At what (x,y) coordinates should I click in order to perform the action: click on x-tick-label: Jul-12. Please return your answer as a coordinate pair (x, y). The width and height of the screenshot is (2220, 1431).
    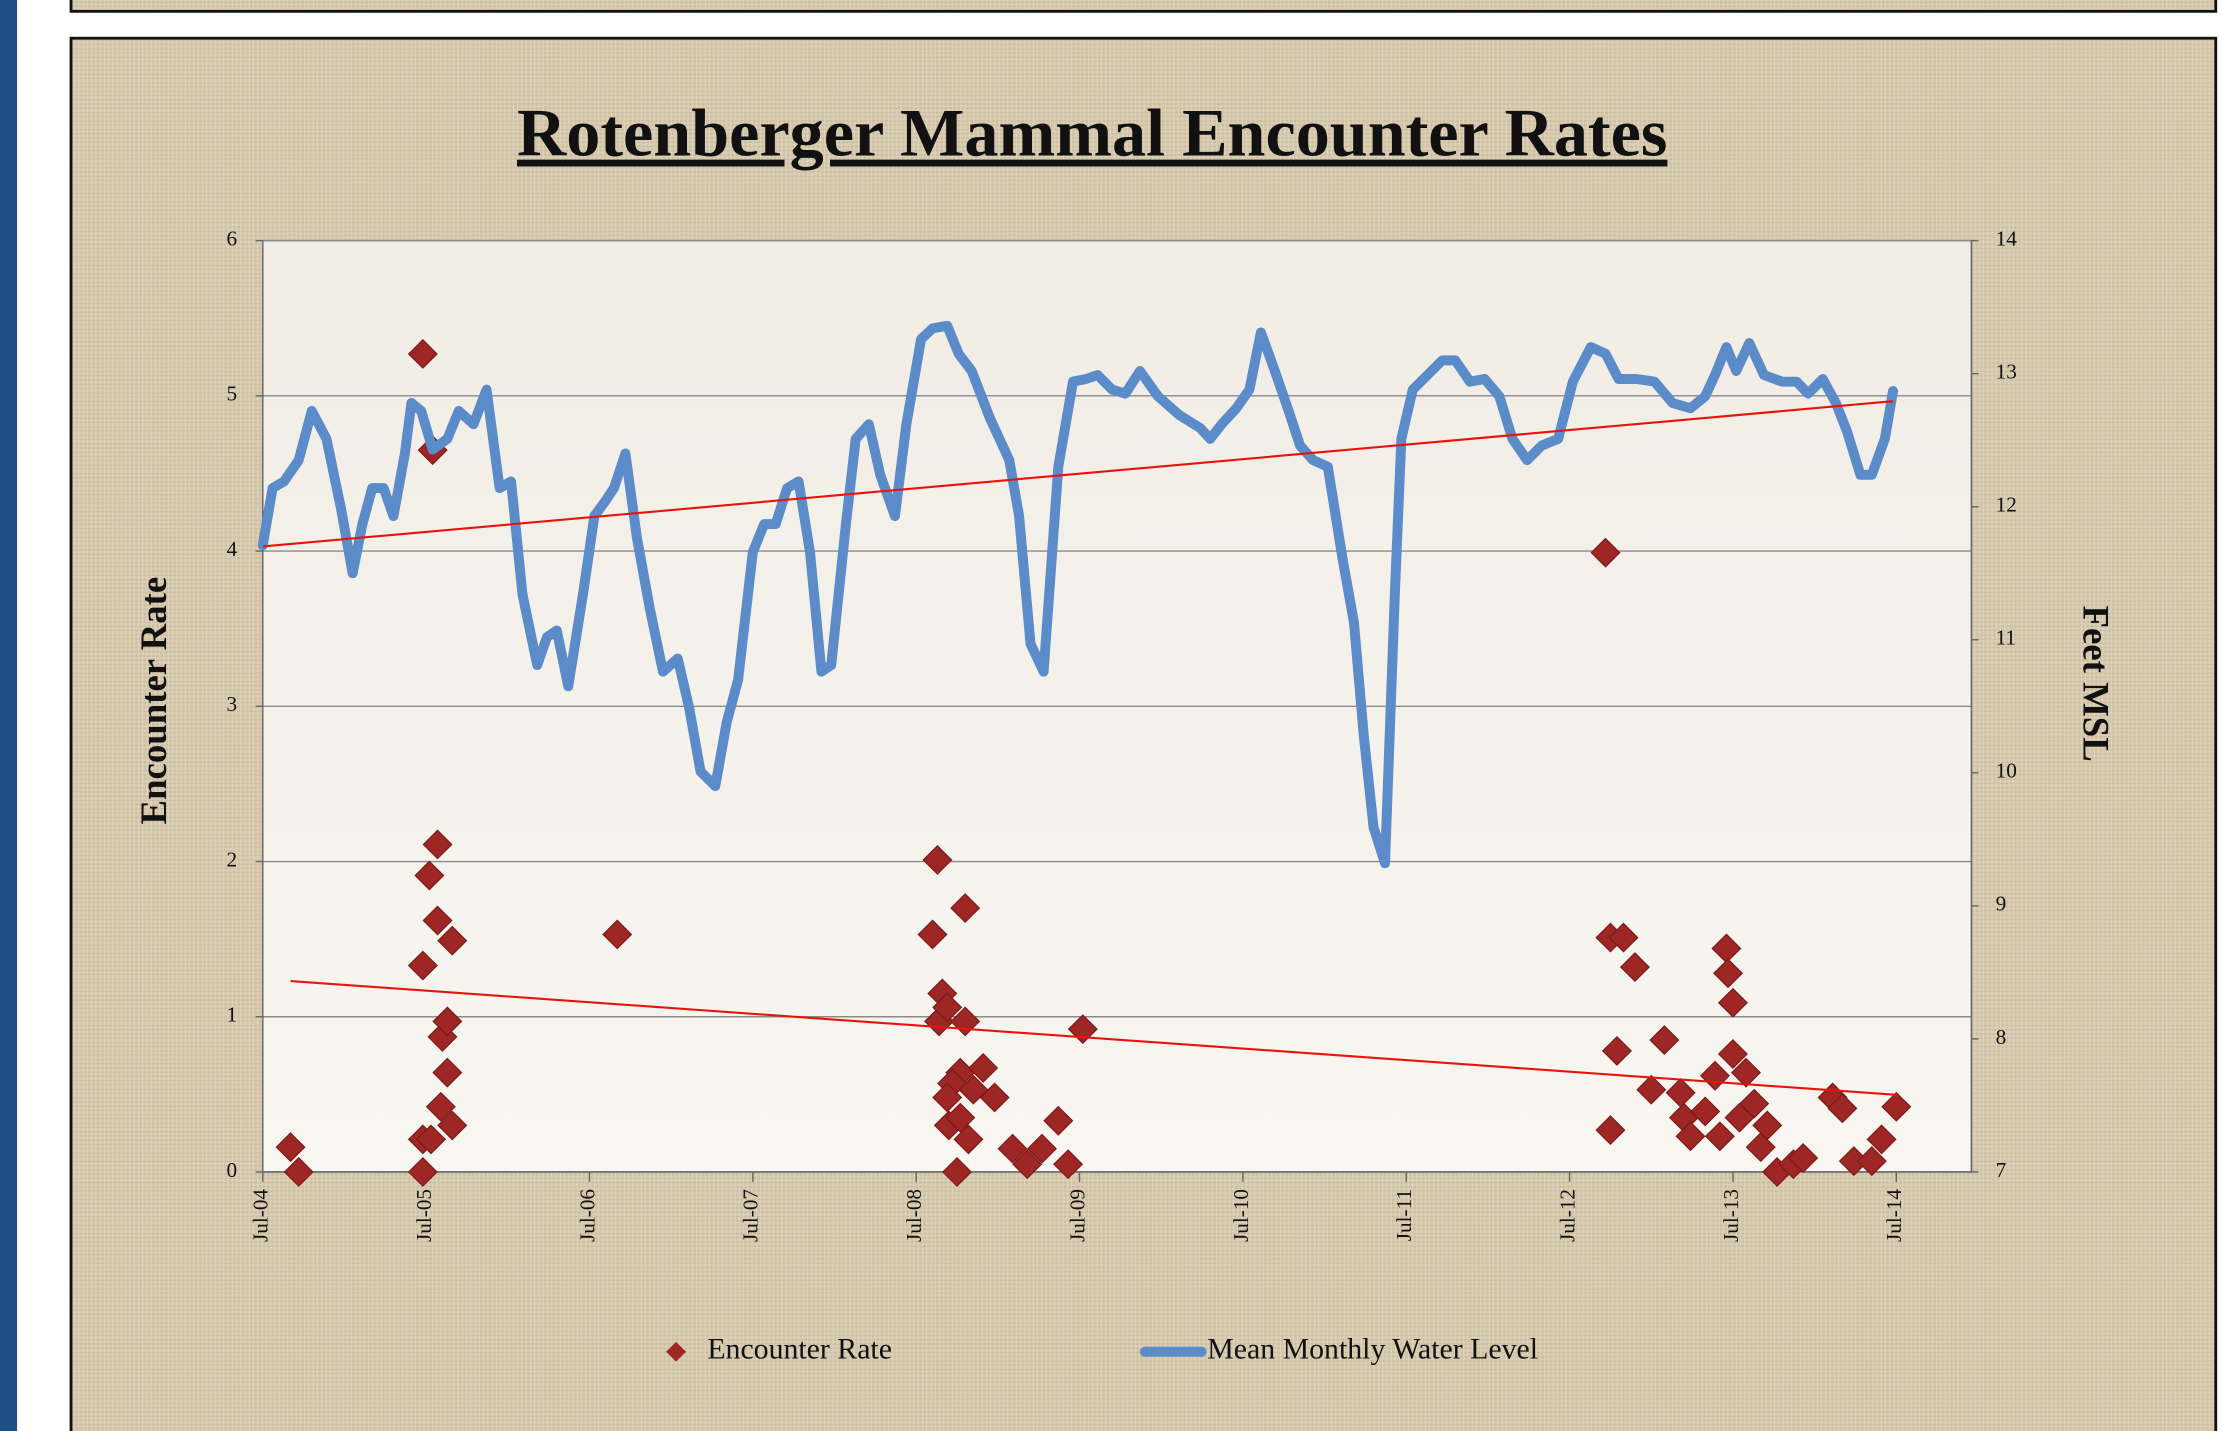
    Looking at the image, I should click on (1567, 1215).